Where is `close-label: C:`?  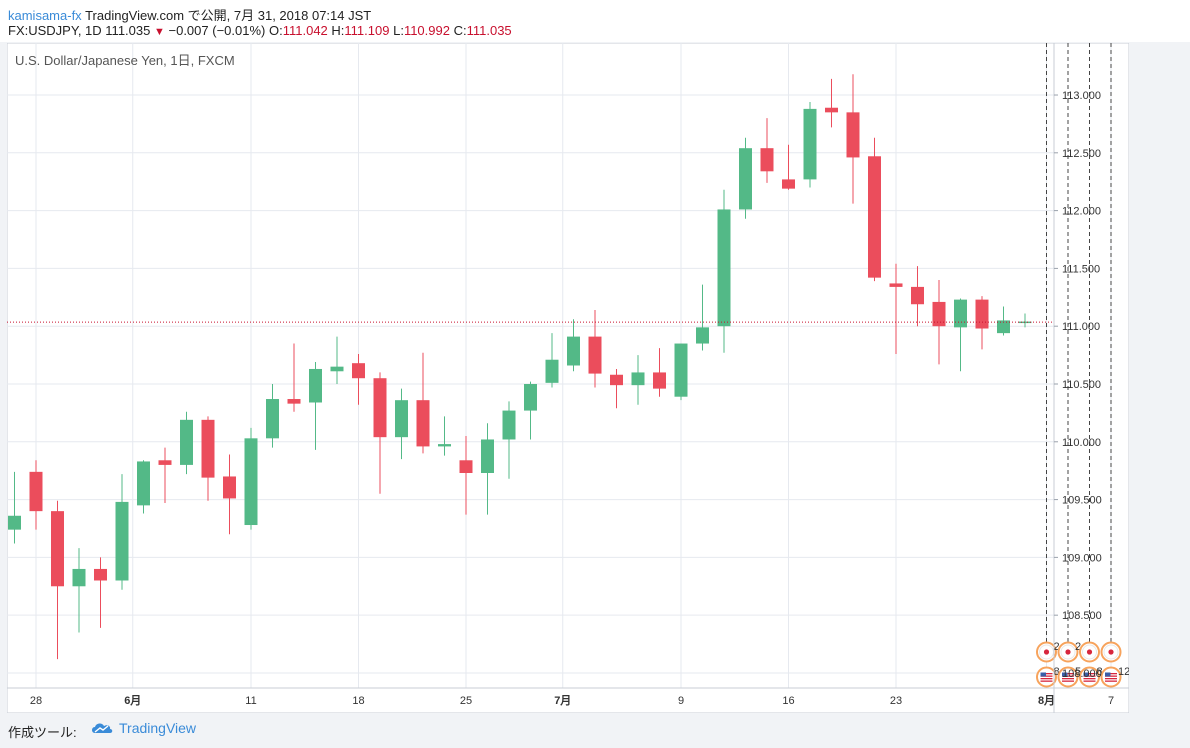
close-label: C: is located at coordinates (460, 30).